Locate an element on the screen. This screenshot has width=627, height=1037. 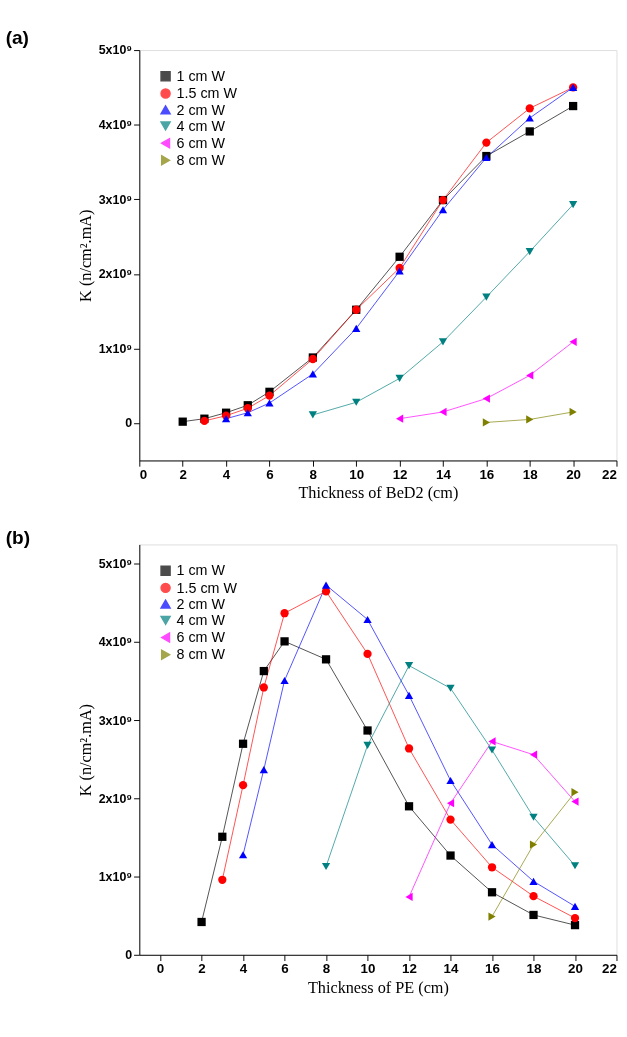
x-axis-title: Thickness of BeD2 (cm) is located at coordinates (378, 493).